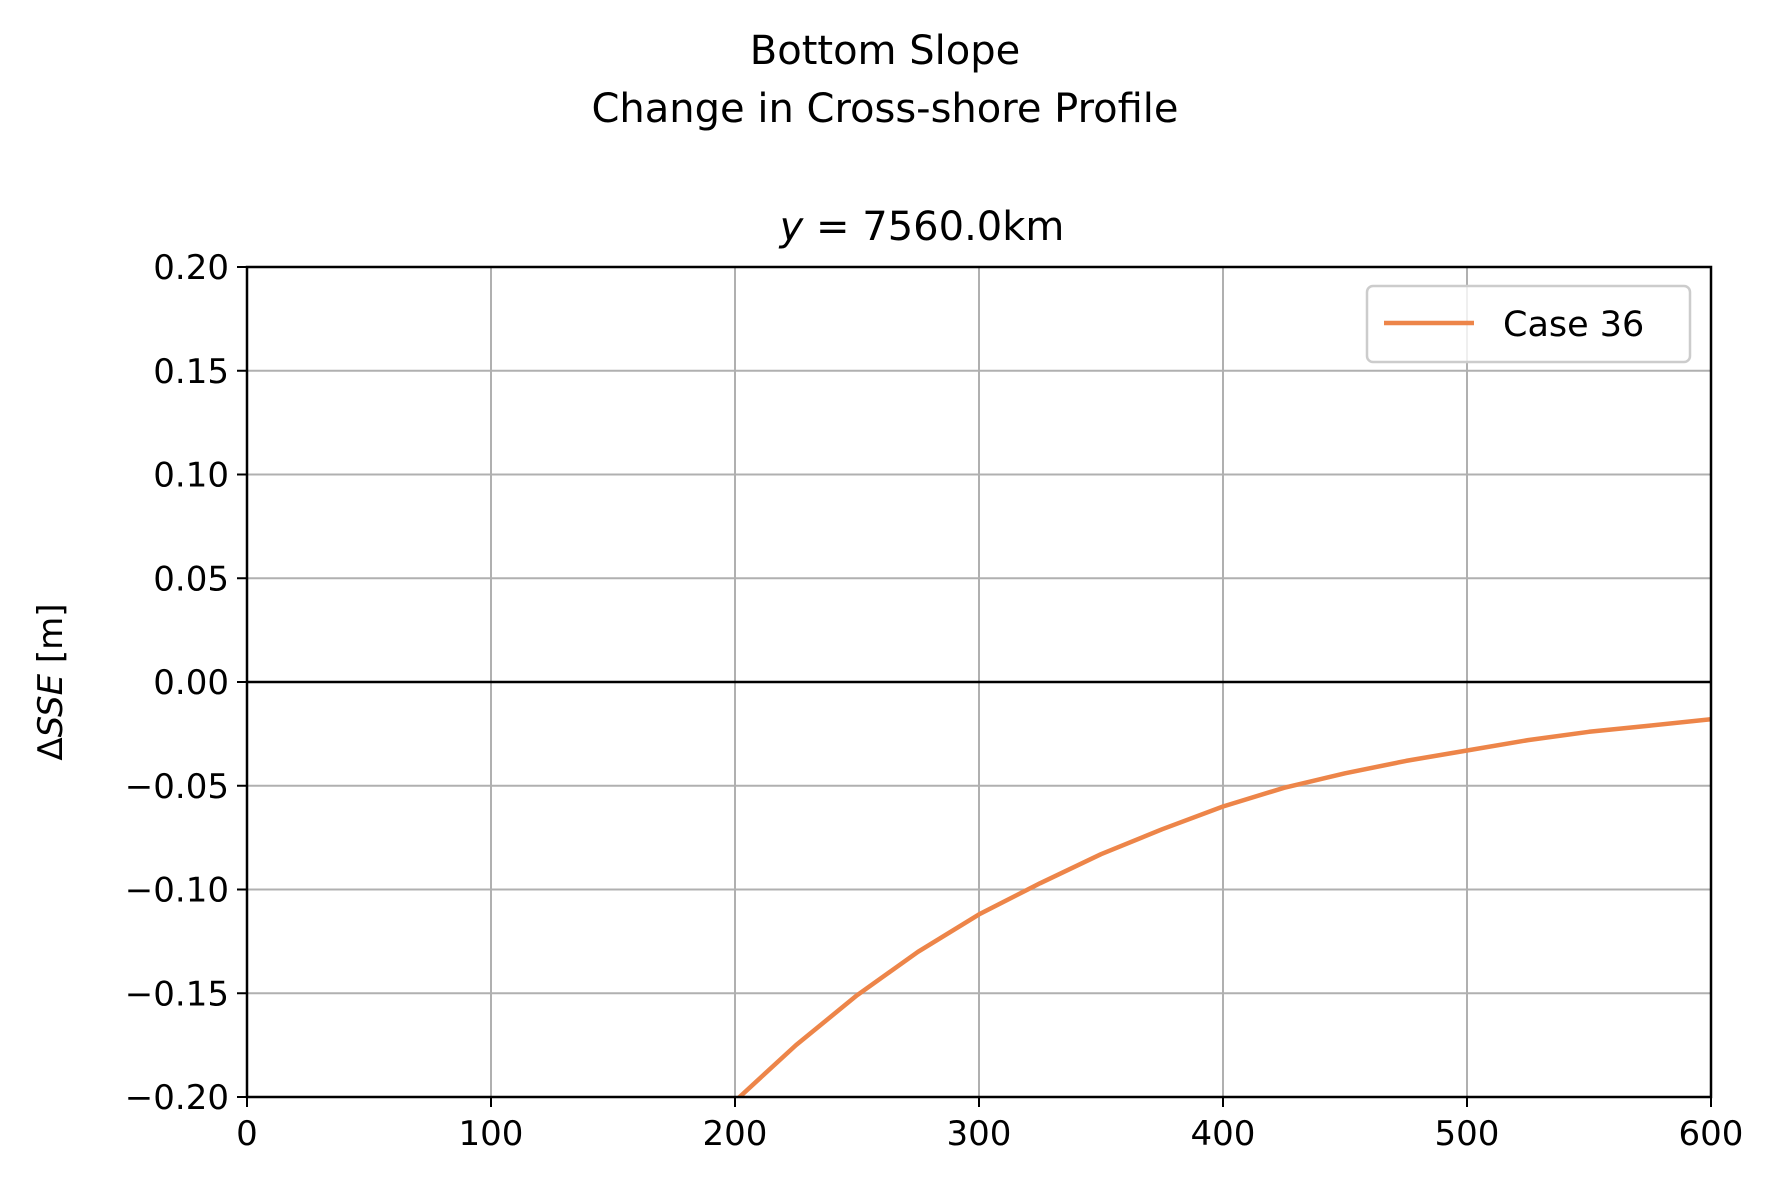 Image resolution: width=1770 pixels, height=1191 pixels. I want to click on y-axis-label-delta: Δ, so click(51, 748).